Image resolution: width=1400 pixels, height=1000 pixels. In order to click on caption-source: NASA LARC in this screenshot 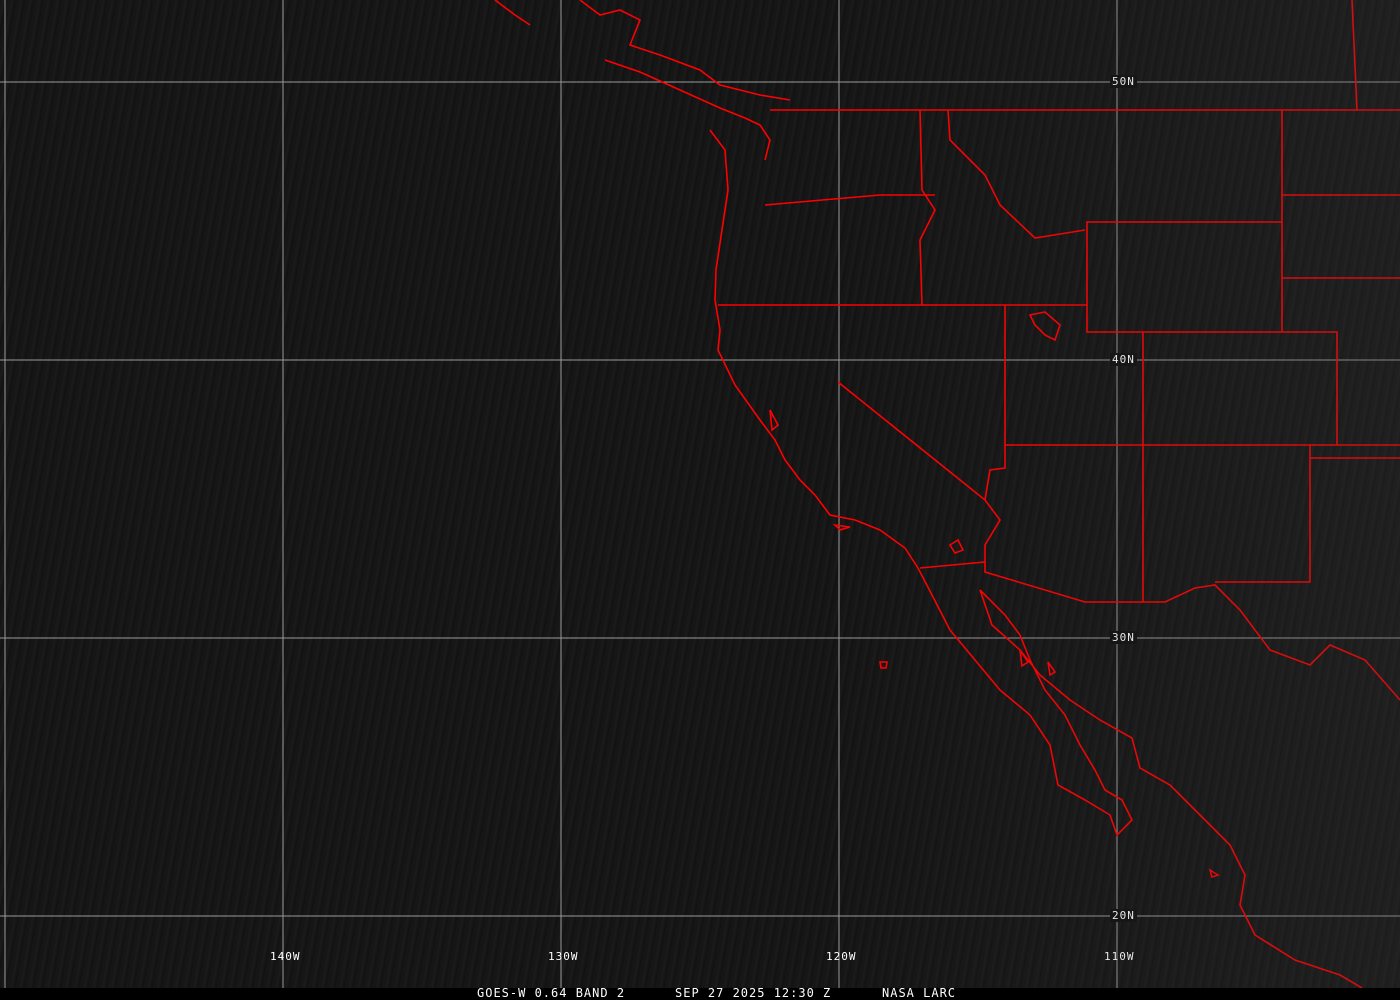, I will do `click(919, 993)`.